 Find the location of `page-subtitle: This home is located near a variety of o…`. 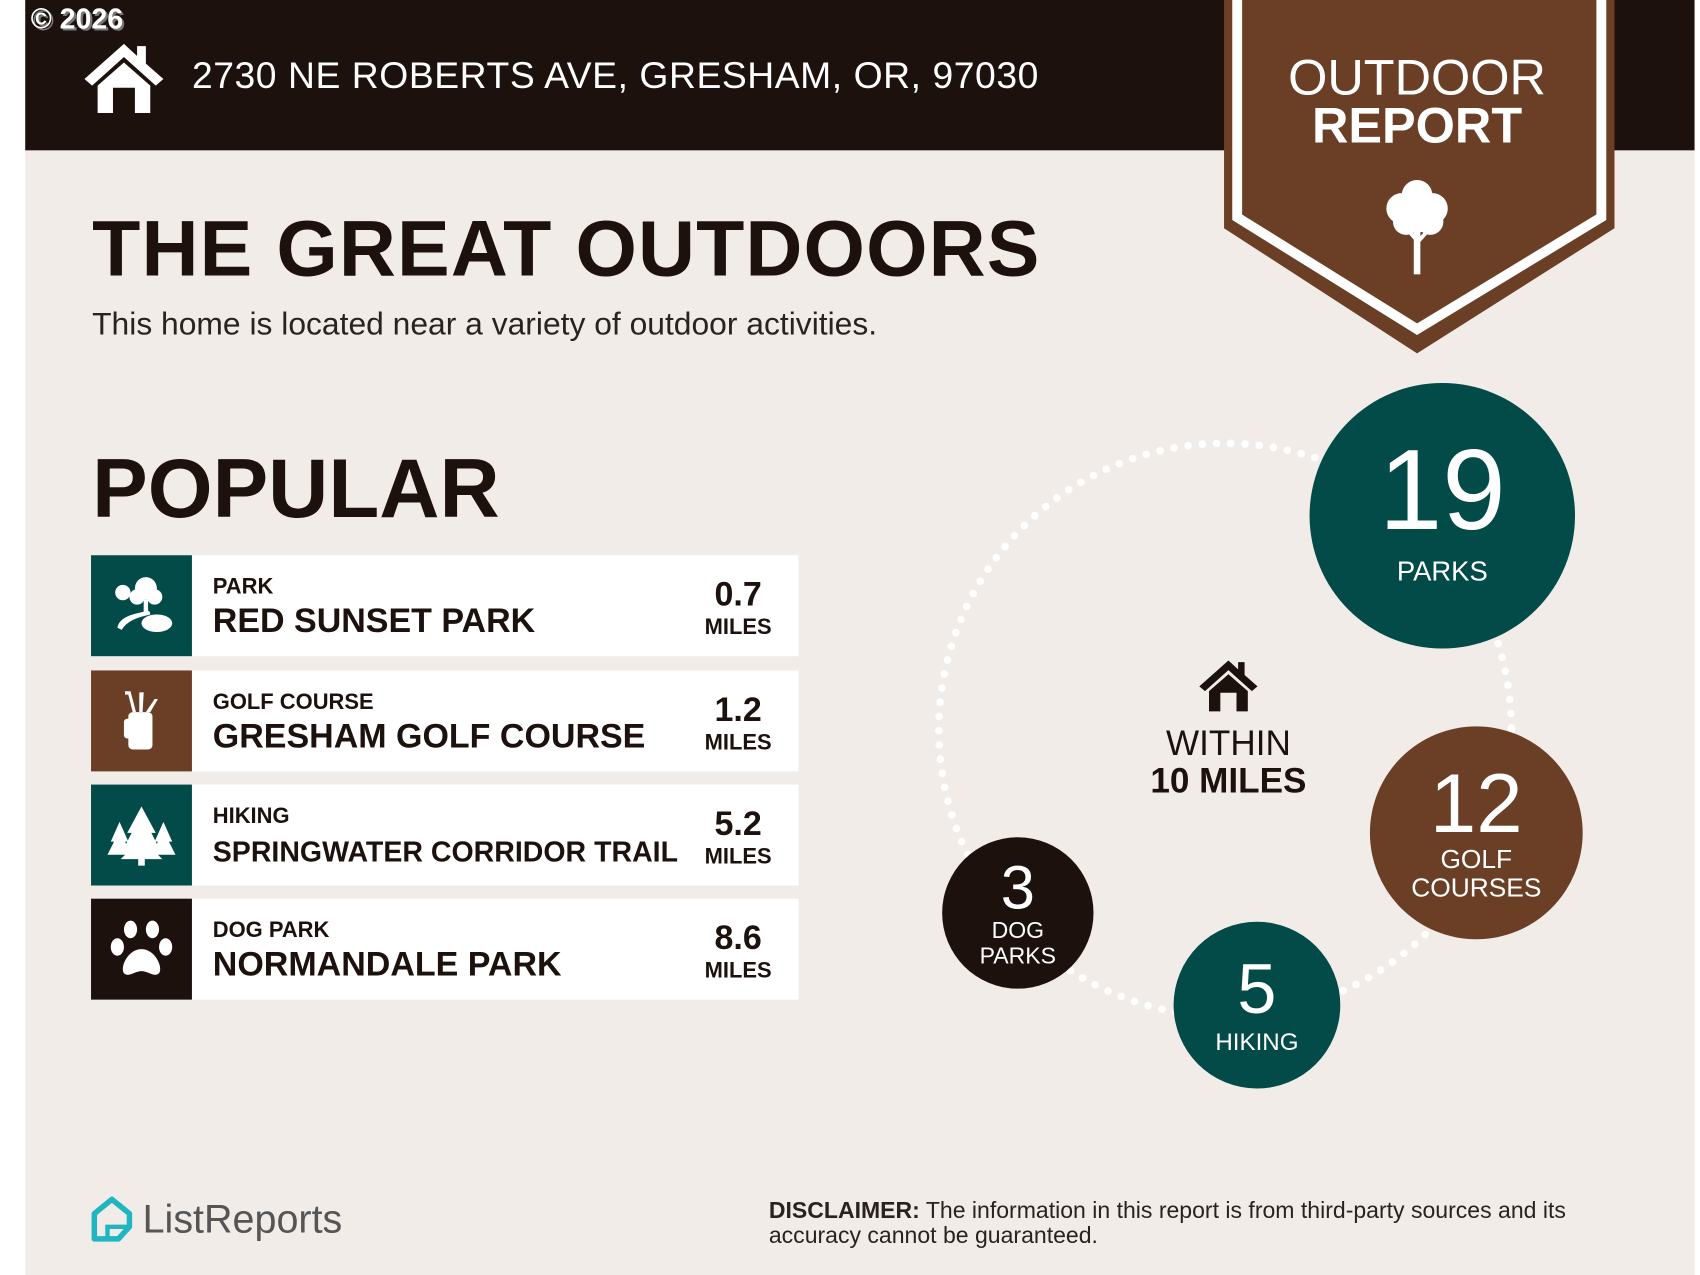

page-subtitle: This home is located near a variety of o… is located at coordinates (485, 325).